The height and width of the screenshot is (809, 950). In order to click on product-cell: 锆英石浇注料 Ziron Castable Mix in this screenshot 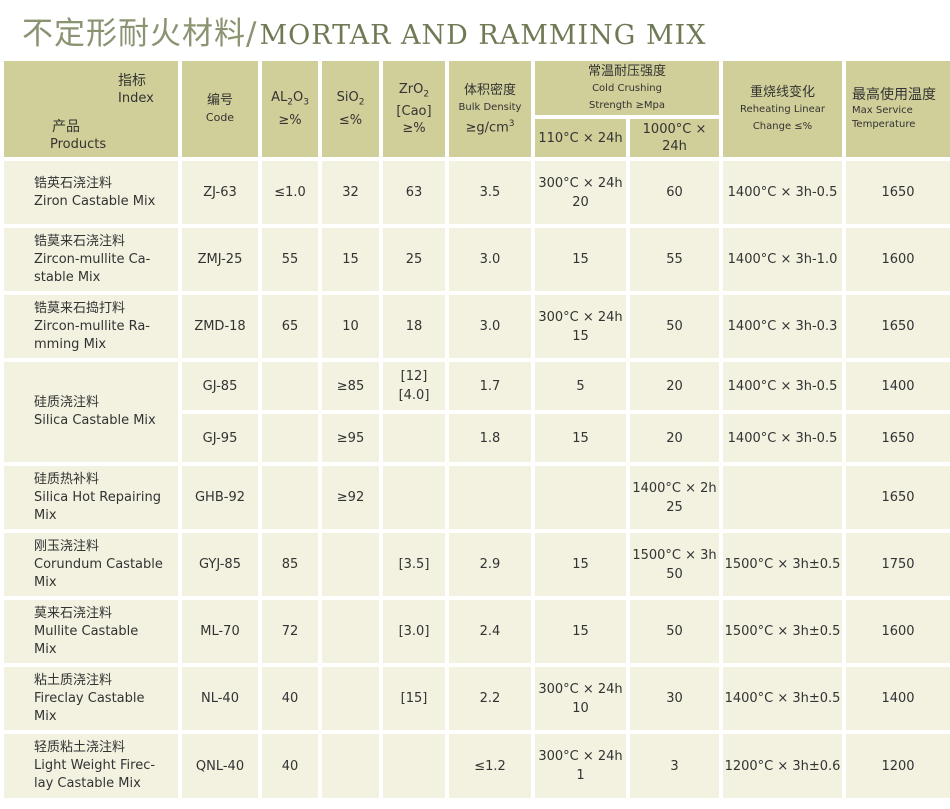, I will do `click(91, 192)`.